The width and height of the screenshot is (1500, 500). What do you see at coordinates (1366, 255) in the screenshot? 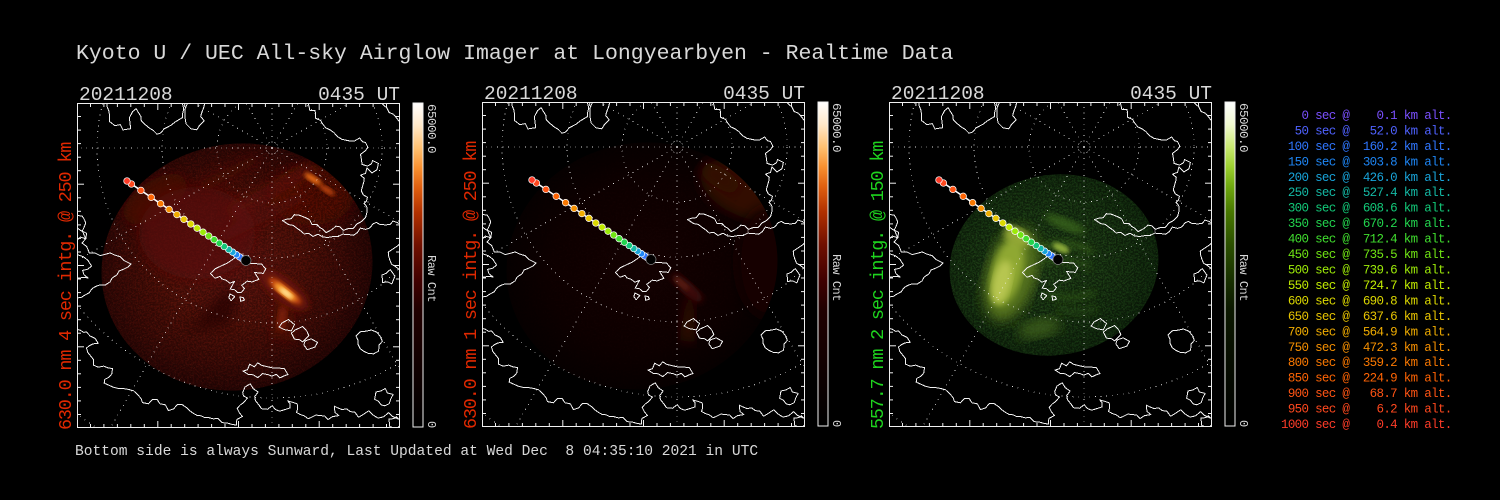
I see `svg-text: 450 sec @ 735.5 km alt.` at bounding box center [1366, 255].